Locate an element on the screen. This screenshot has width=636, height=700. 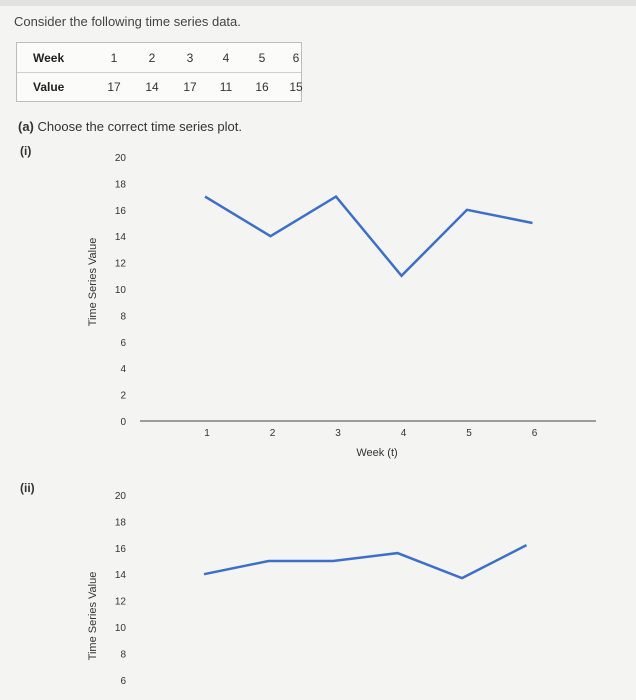
x-tick-label: 6 is located at coordinates (535, 433).